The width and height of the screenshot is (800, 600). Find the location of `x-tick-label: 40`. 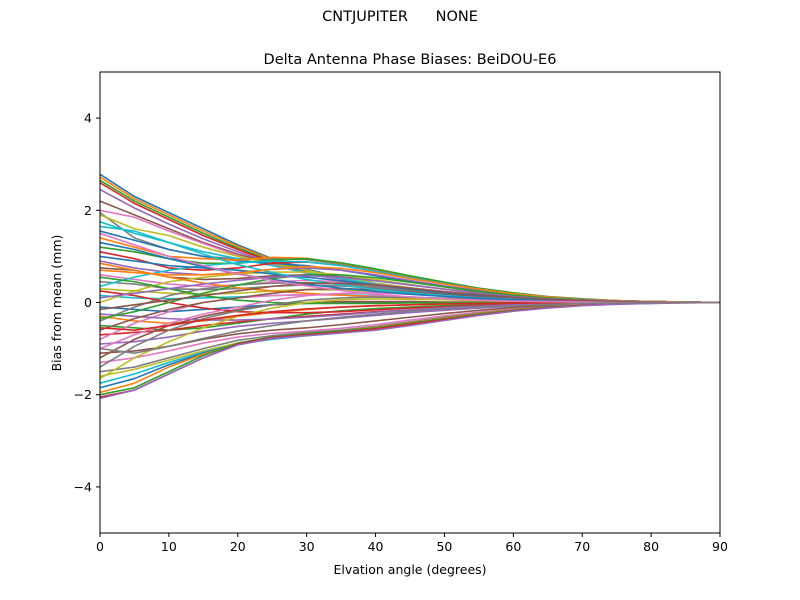

x-tick-label: 40 is located at coordinates (376, 546).